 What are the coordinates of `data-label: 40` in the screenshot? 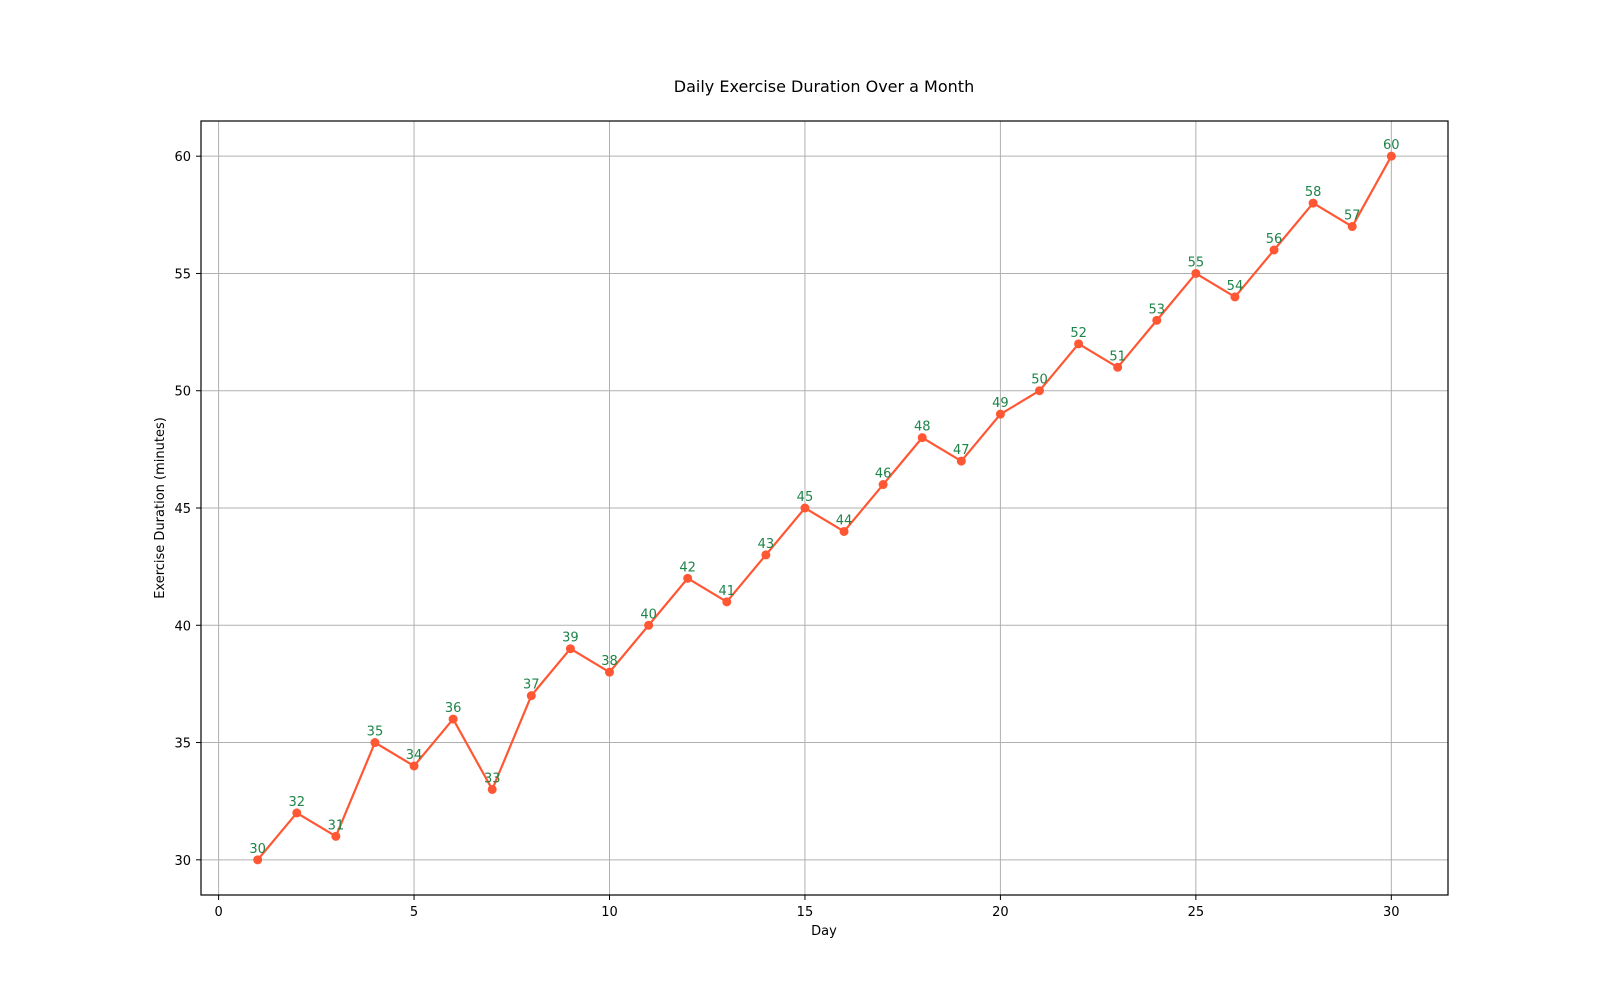 It's located at (648, 614).